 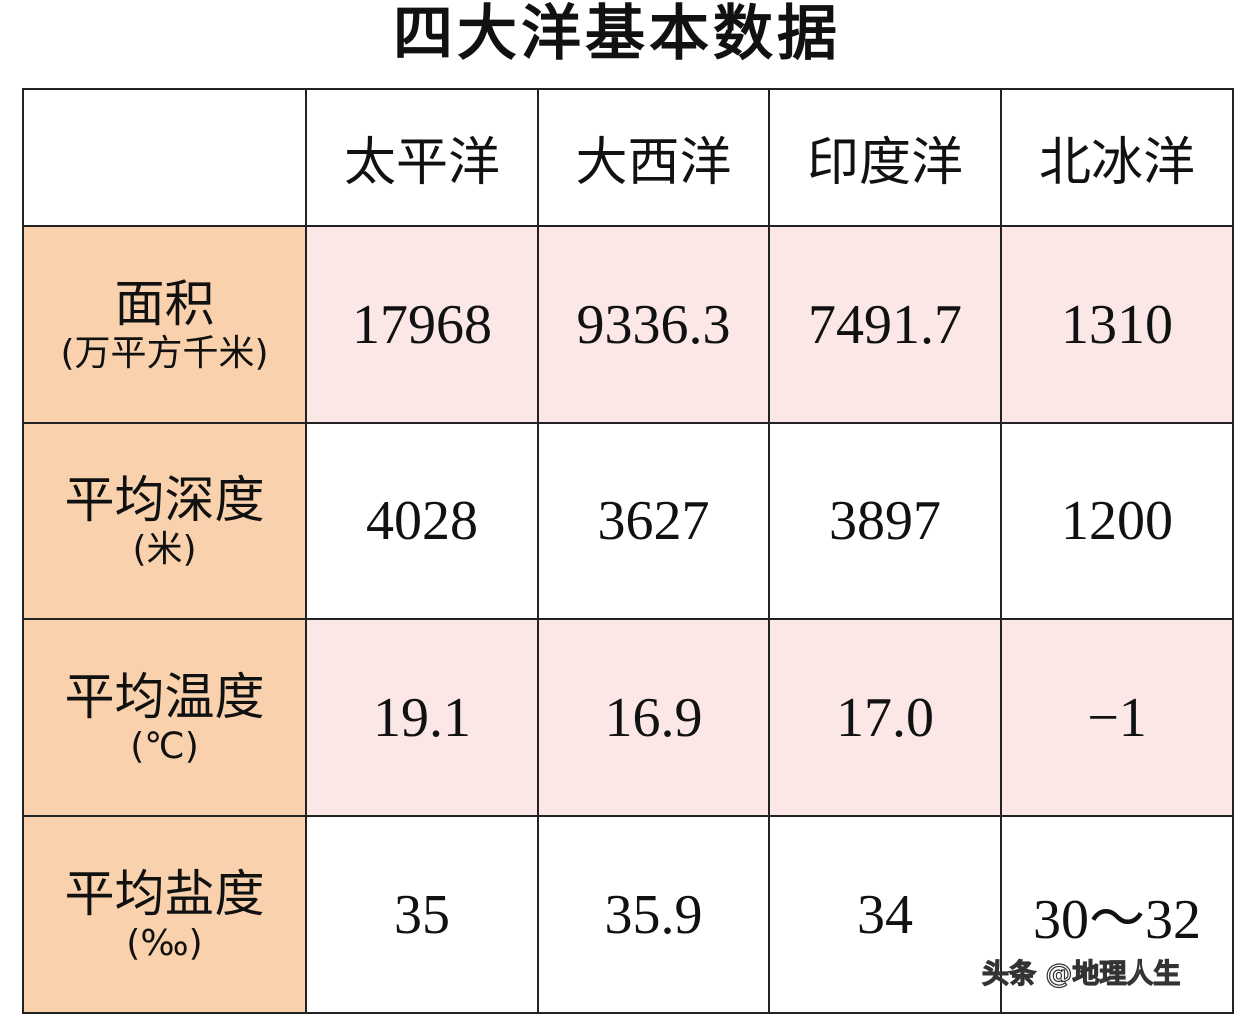 What do you see at coordinates (653, 521) in the screenshot?
I see `table-cell: 3627` at bounding box center [653, 521].